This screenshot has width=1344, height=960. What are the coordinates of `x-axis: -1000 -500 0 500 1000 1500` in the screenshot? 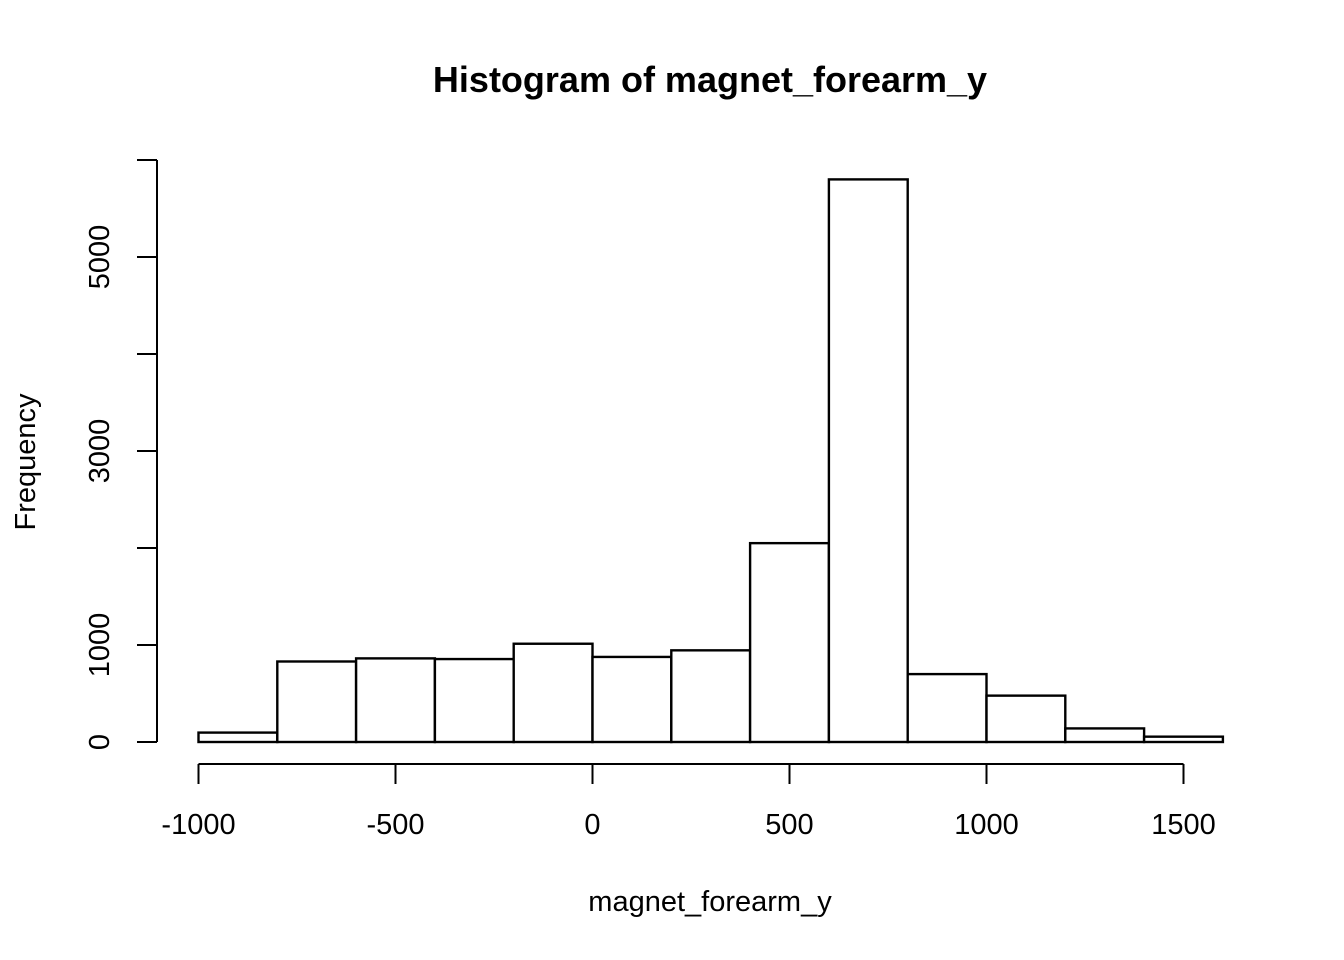 It's located at (688, 802).